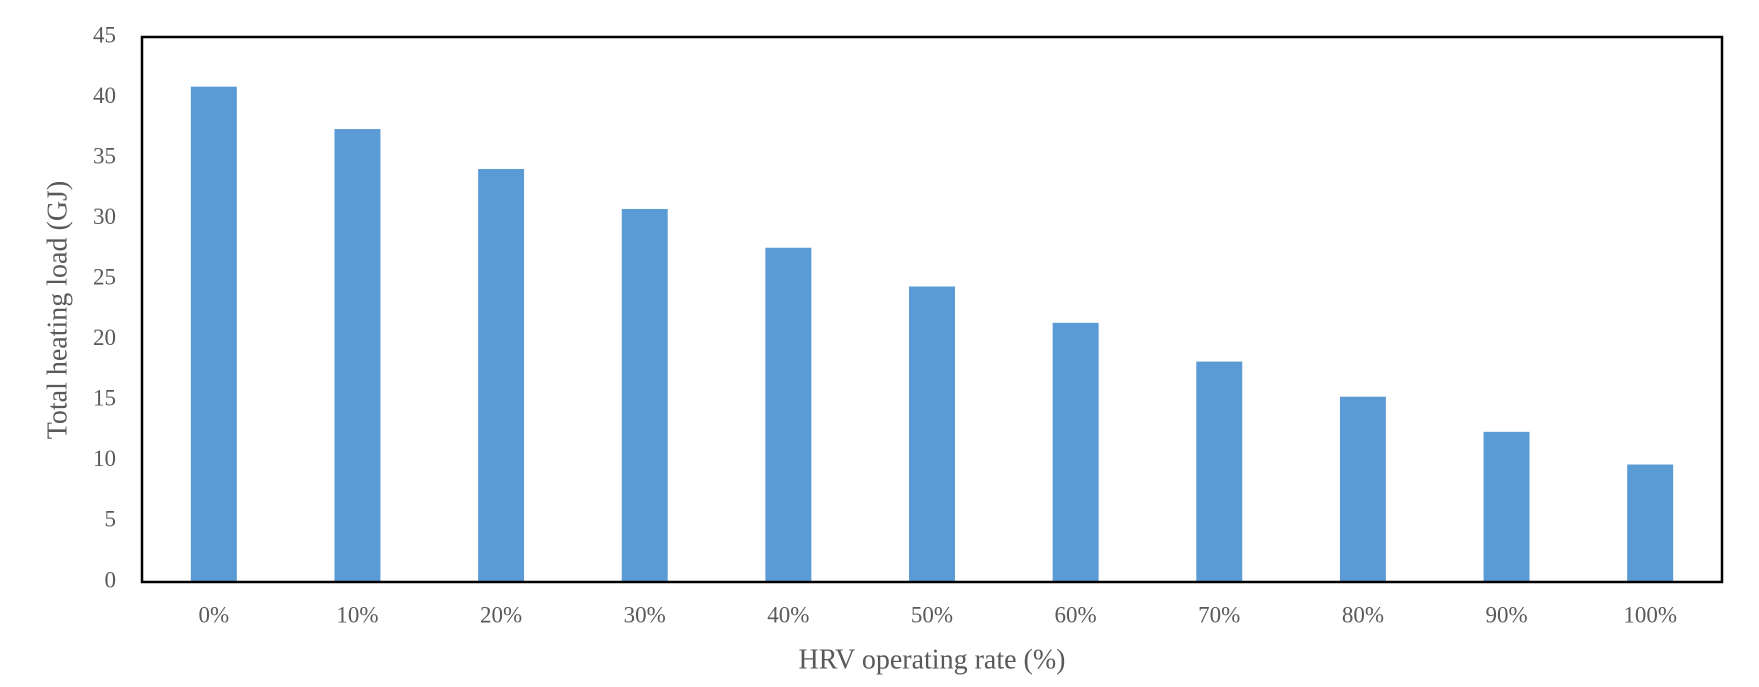 The height and width of the screenshot is (687, 1759). I want to click on y-tick-label: 30, so click(104, 216).